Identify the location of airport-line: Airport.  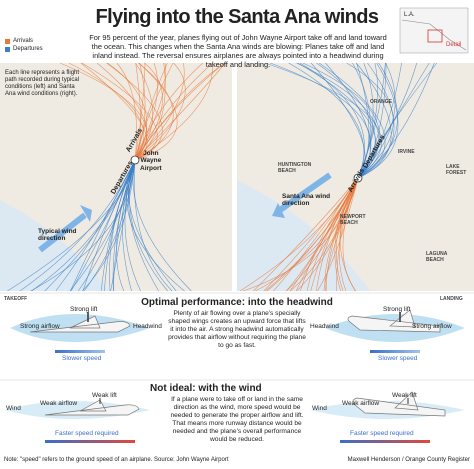
(151, 168).